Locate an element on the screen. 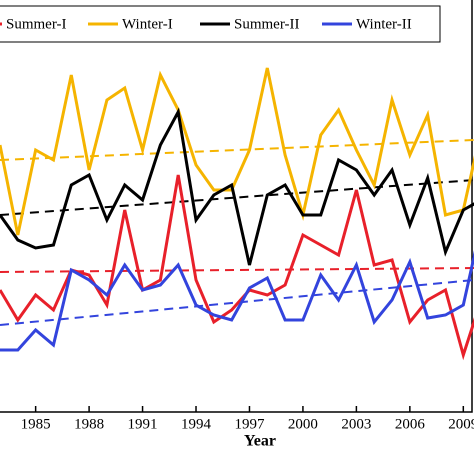 This screenshot has height=474, width=474. x-tick-label: 2003 is located at coordinates (356, 424).